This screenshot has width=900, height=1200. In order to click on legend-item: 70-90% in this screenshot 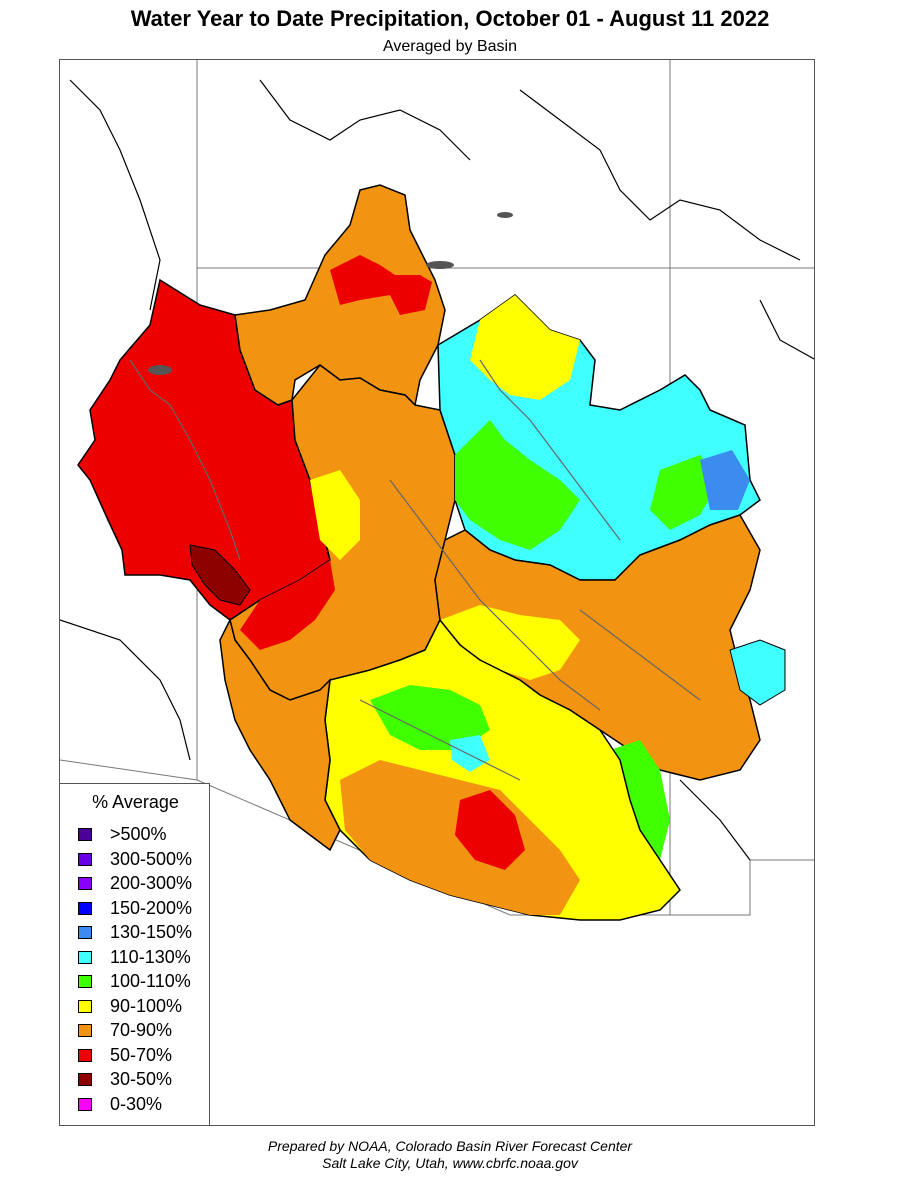, I will do `click(143, 1031)`.